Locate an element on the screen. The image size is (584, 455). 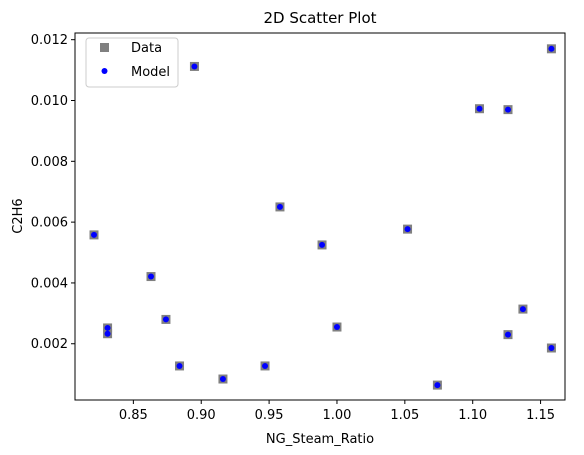
y-axis-label: C2H6 is located at coordinates (18, 215).